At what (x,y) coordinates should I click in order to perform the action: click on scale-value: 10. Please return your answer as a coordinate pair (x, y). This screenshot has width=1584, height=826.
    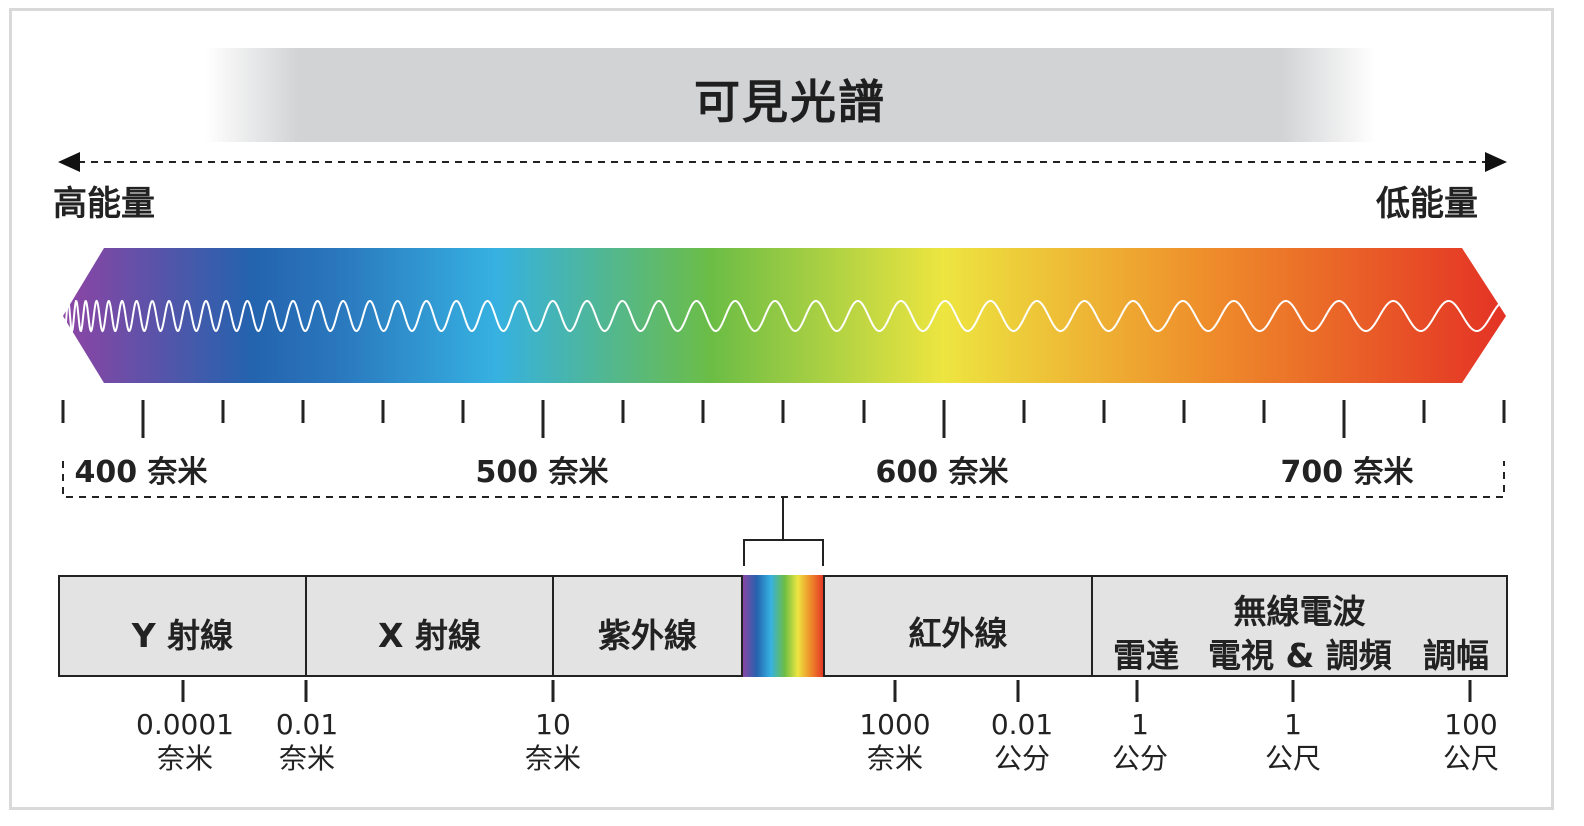
    Looking at the image, I should click on (553, 724).